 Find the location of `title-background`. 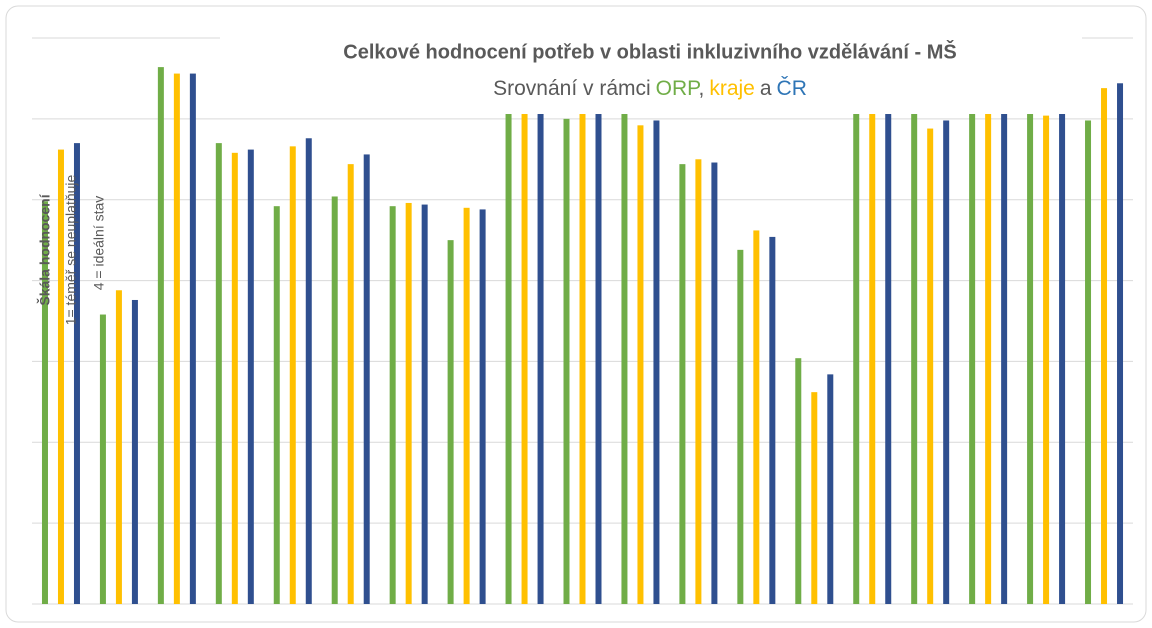

title-background is located at coordinates (651, 53).